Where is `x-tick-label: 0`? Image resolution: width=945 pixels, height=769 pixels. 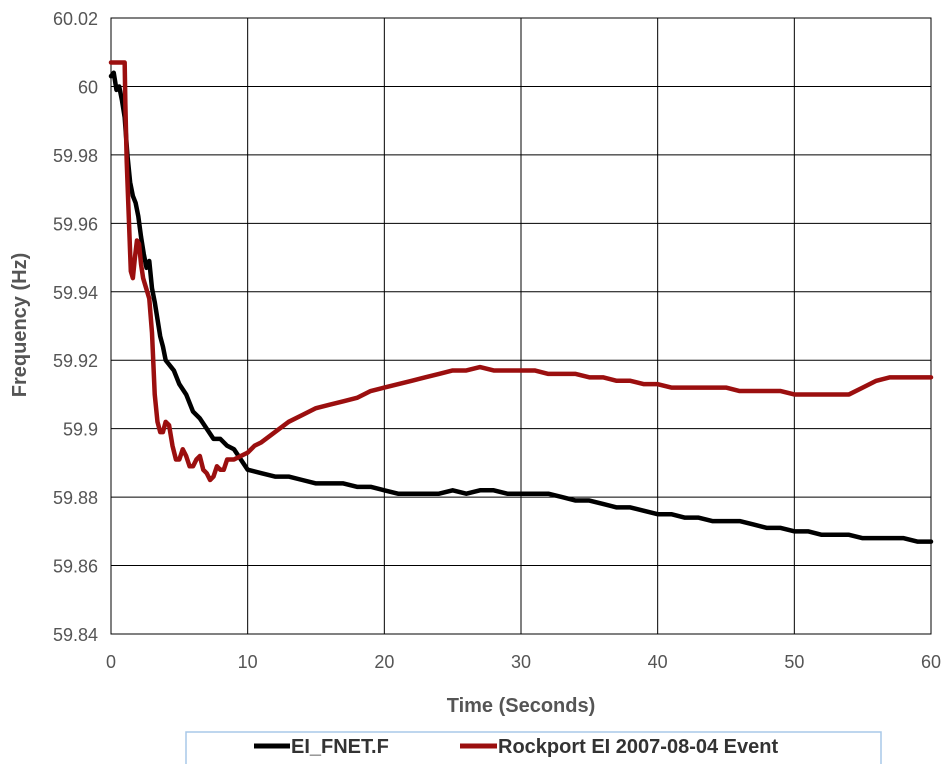 x-tick-label: 0 is located at coordinates (111, 662).